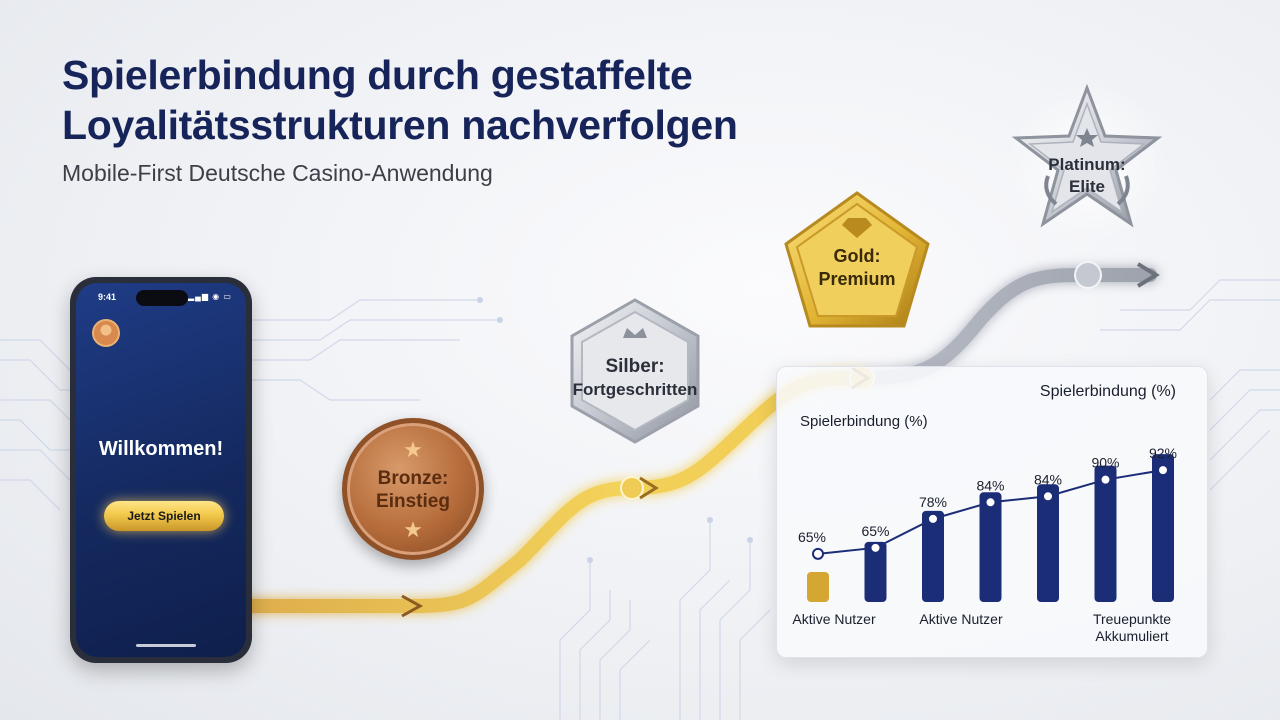 The width and height of the screenshot is (1280, 720). I want to click on tier-level: Fortgeschritten, so click(635, 389).